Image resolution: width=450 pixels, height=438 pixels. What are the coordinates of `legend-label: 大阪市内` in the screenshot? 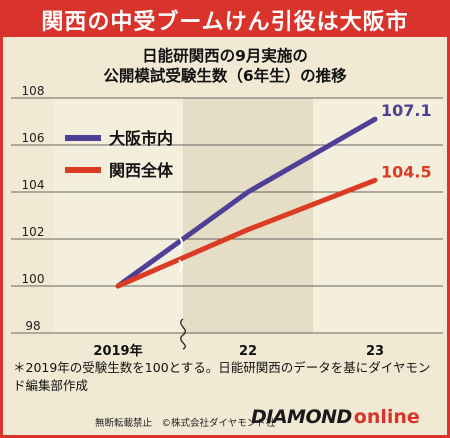 It's located at (141, 138).